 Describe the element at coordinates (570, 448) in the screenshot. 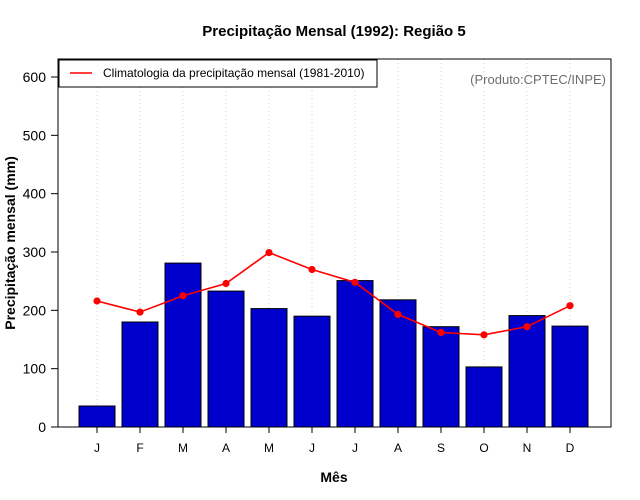

I see `x-tick-label: D` at that location.